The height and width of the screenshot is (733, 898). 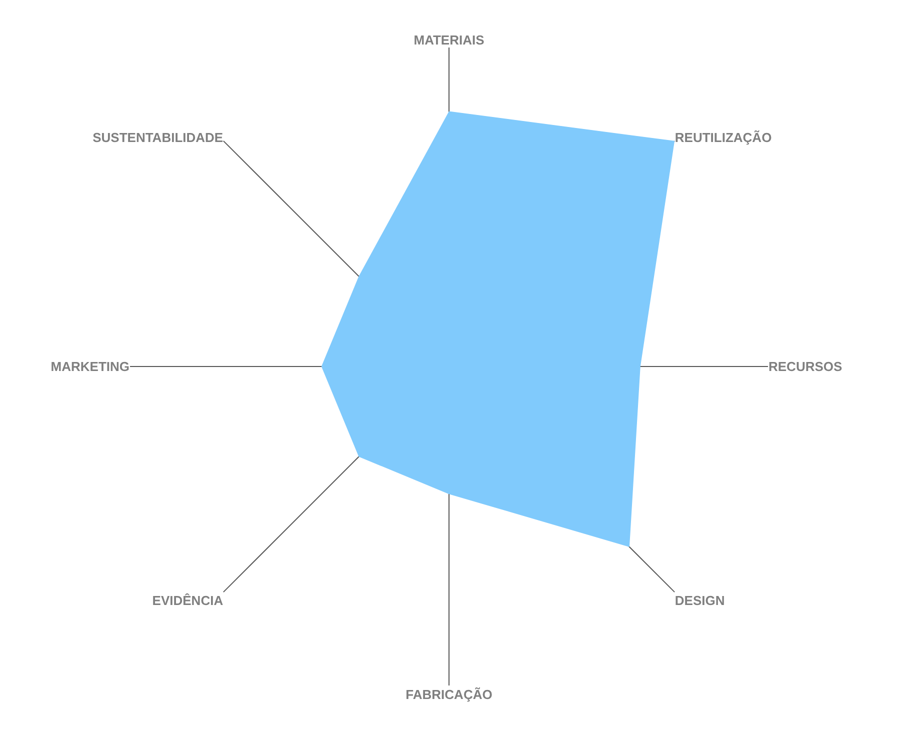 I want to click on spoke-label: MATERIAIS, so click(x=449, y=40).